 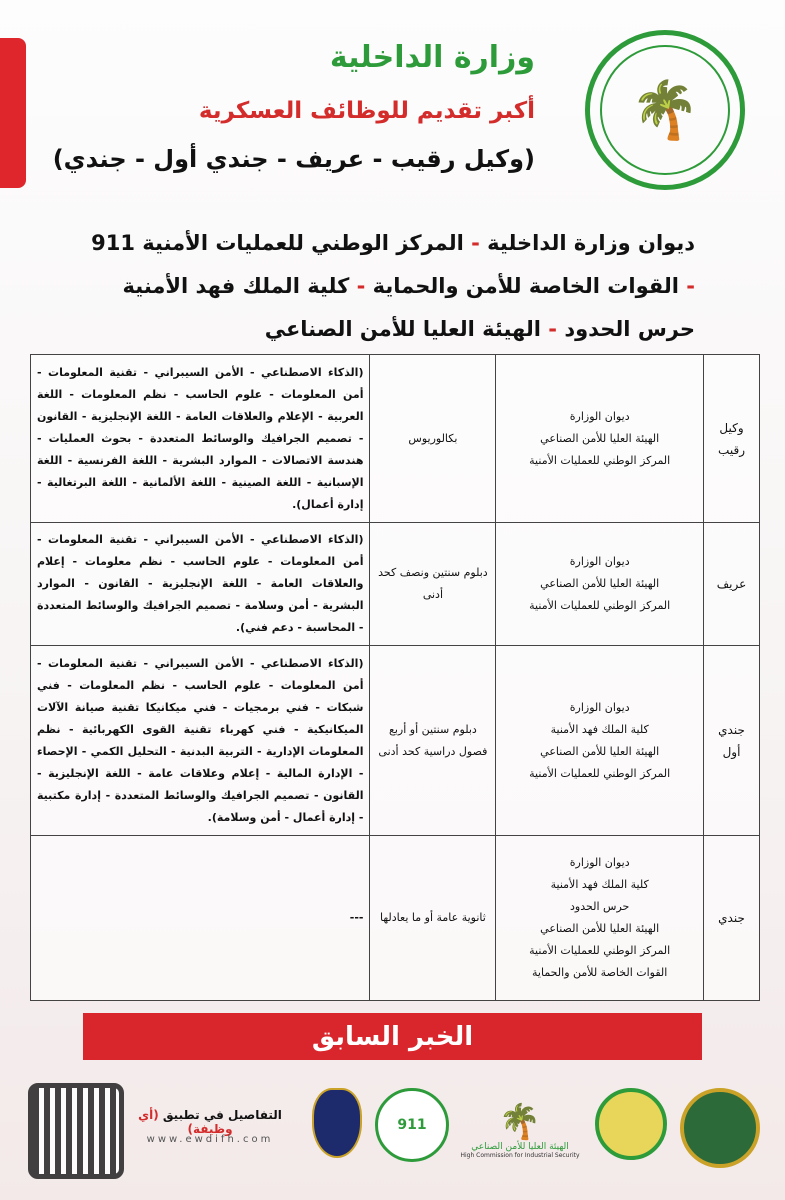 What do you see at coordinates (525, 286) in the screenshot?
I see `entity: القوات الخاصة للأمن والحماية` at bounding box center [525, 286].